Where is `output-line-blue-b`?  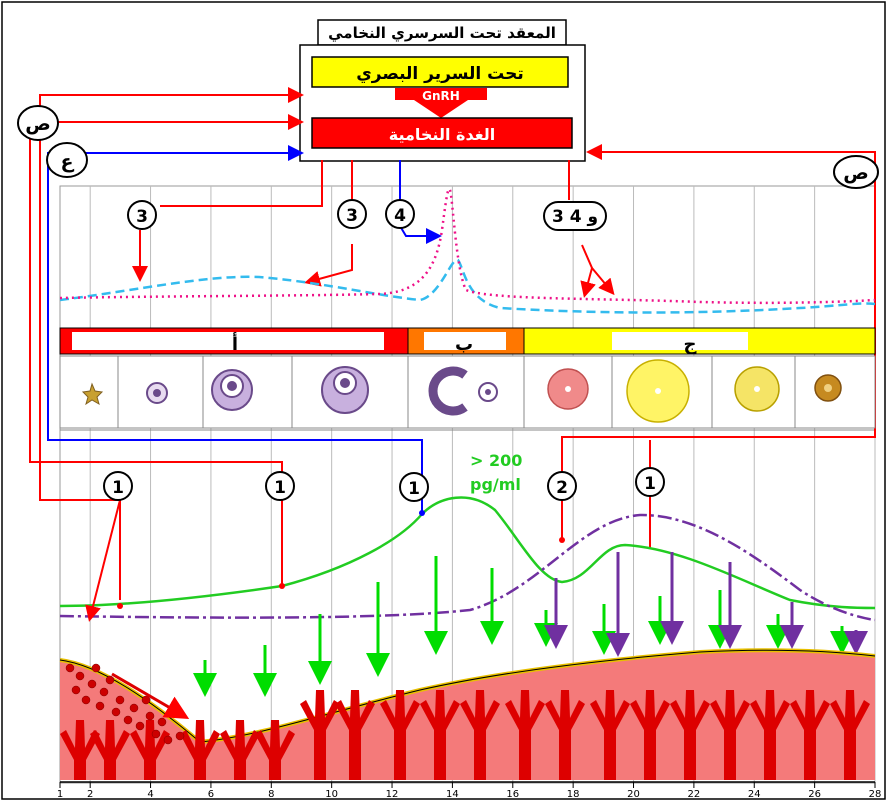
output-line-blue-b is located at coordinates (420, 234).